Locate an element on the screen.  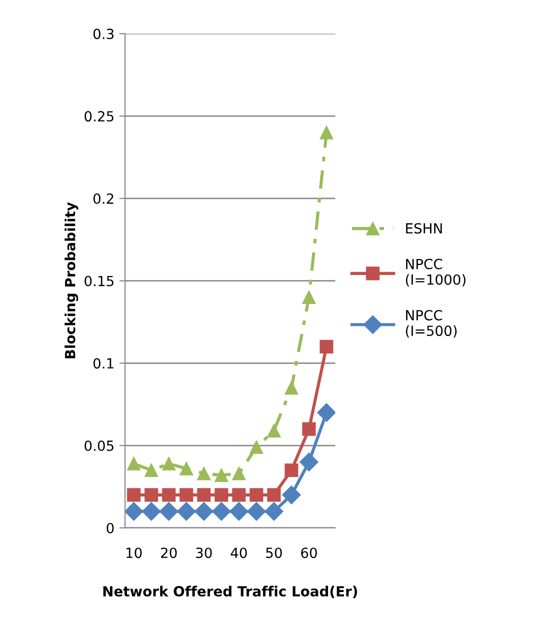
y-tick-label: 0.15 is located at coordinates (99, 281).